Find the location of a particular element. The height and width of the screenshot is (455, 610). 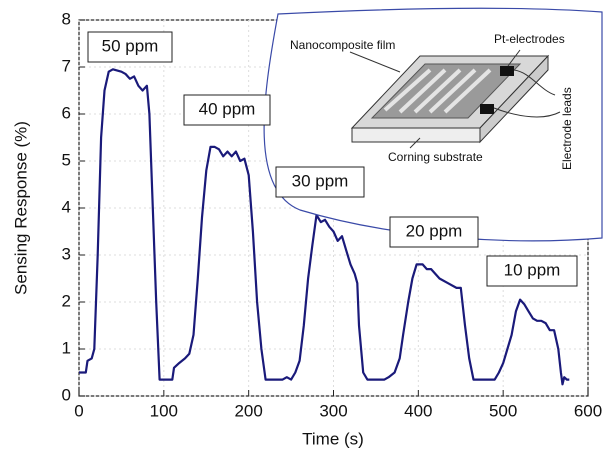

electrode-fingers is located at coordinates (437, 91).